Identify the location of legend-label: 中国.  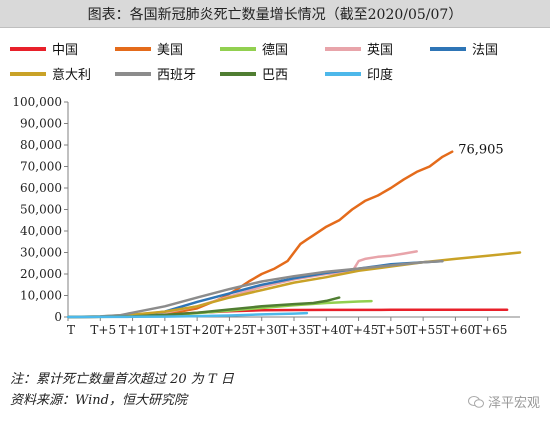
(65, 50).